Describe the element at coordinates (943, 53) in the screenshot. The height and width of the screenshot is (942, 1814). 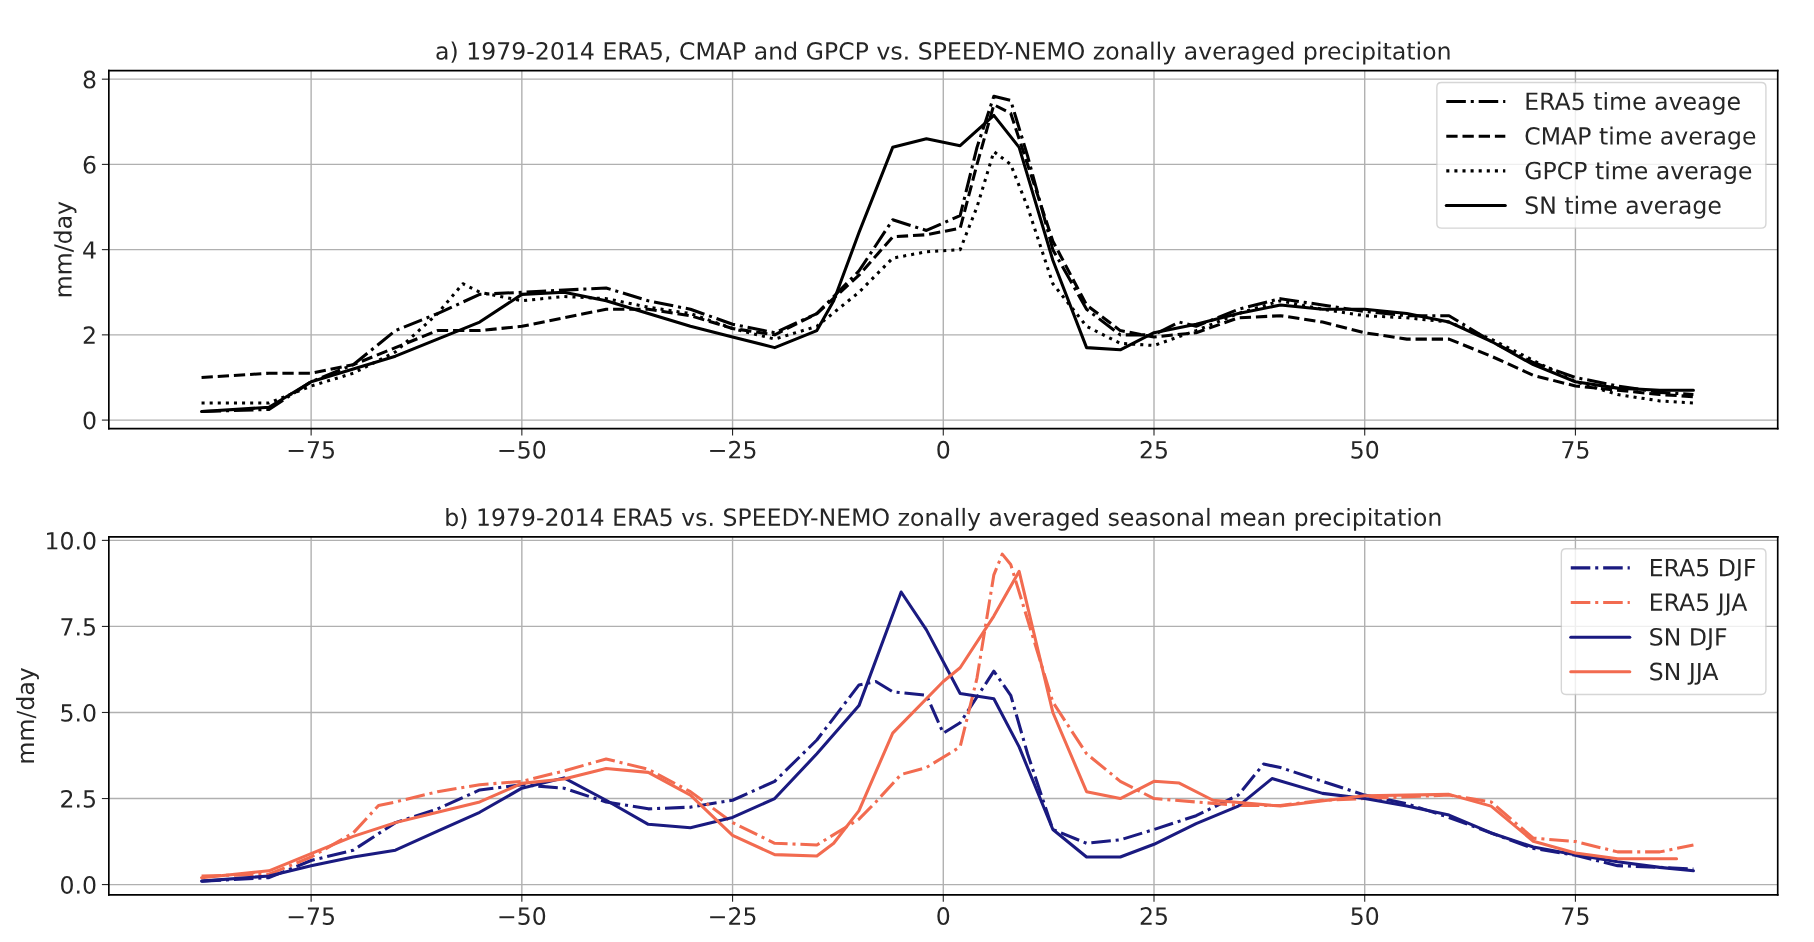
I see `chart-title: a) 1979-2014 ERA5, CMAP and GPCP vs. SPEEDY-NEMO zonally averaged precipitation` at that location.